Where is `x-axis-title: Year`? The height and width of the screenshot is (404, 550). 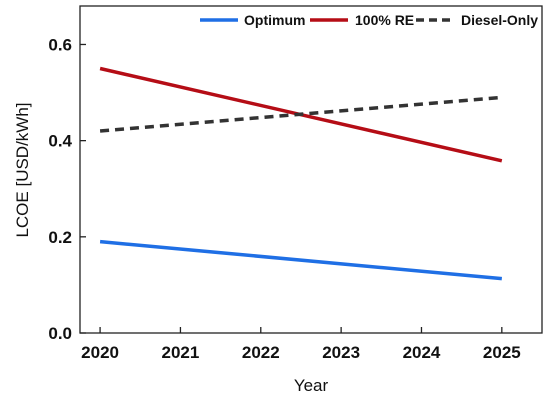 x-axis-title: Year is located at coordinates (311, 385).